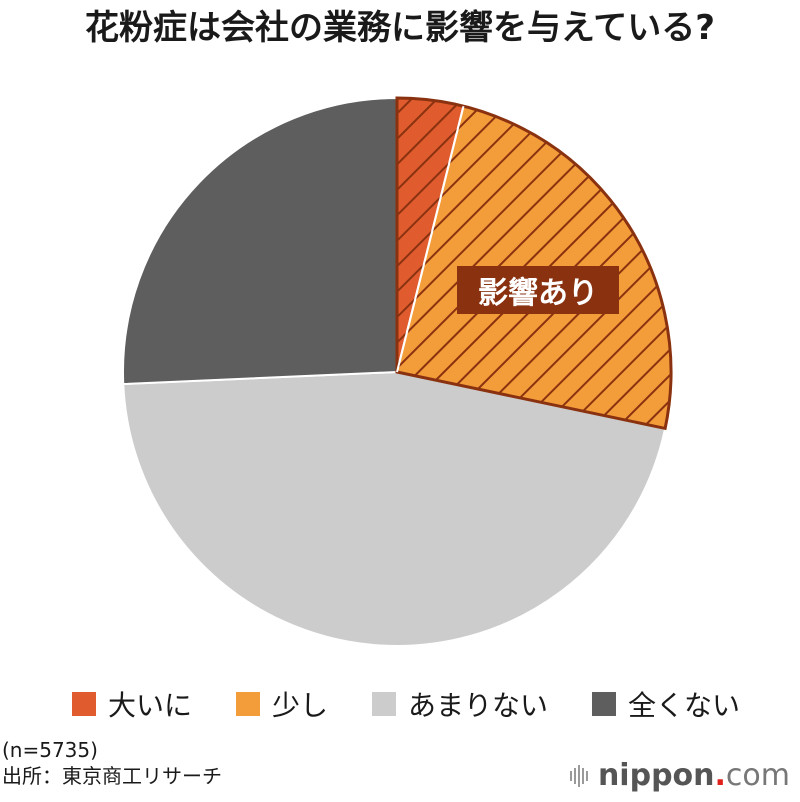  Describe the element at coordinates (579, 775) in the screenshot. I see `logo-bars-icon` at that location.